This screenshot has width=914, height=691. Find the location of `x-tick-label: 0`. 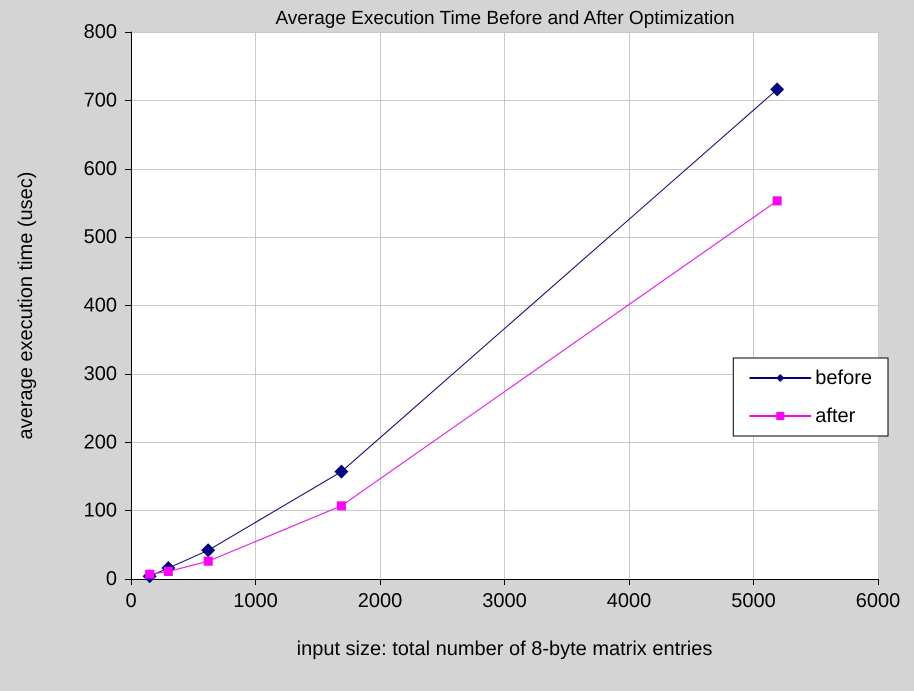

x-tick-label: 0 is located at coordinates (131, 601).